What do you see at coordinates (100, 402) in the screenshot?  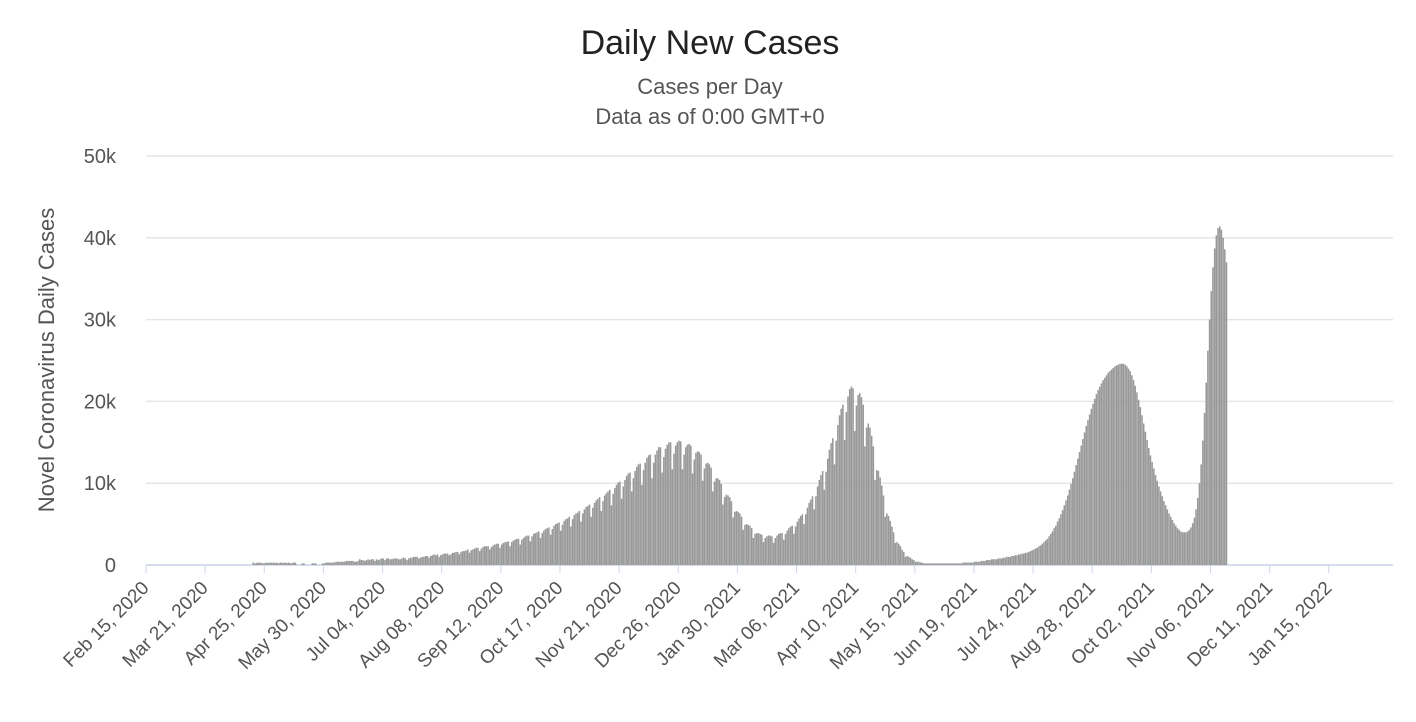 I see `y-tick-label: 20k` at bounding box center [100, 402].